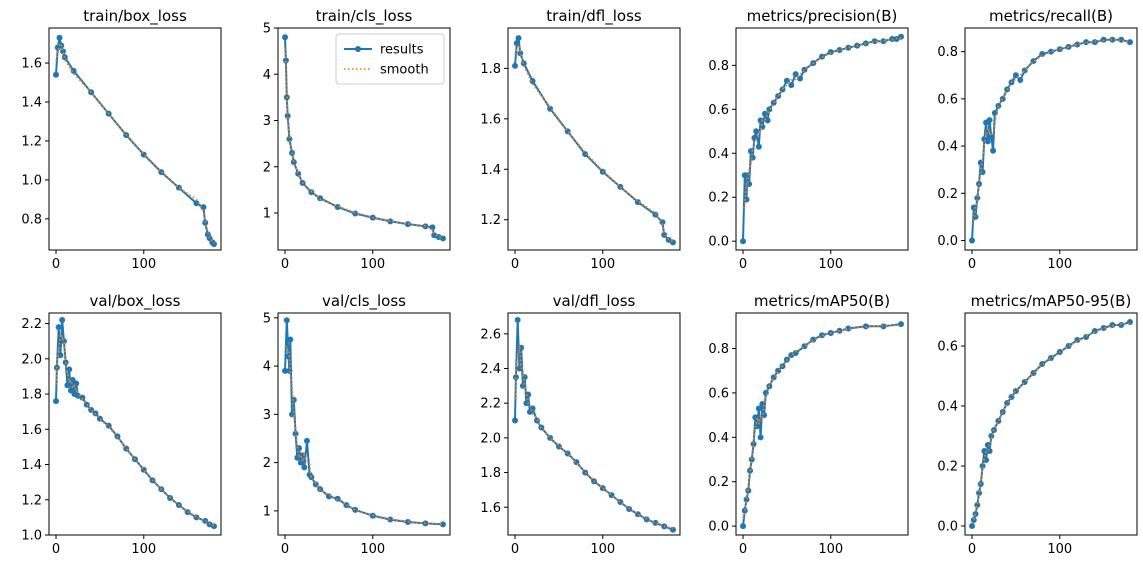 This screenshot has width=1143, height=561. What do you see at coordinates (718, 110) in the screenshot?
I see `y-tick-label: 0.6` at bounding box center [718, 110].